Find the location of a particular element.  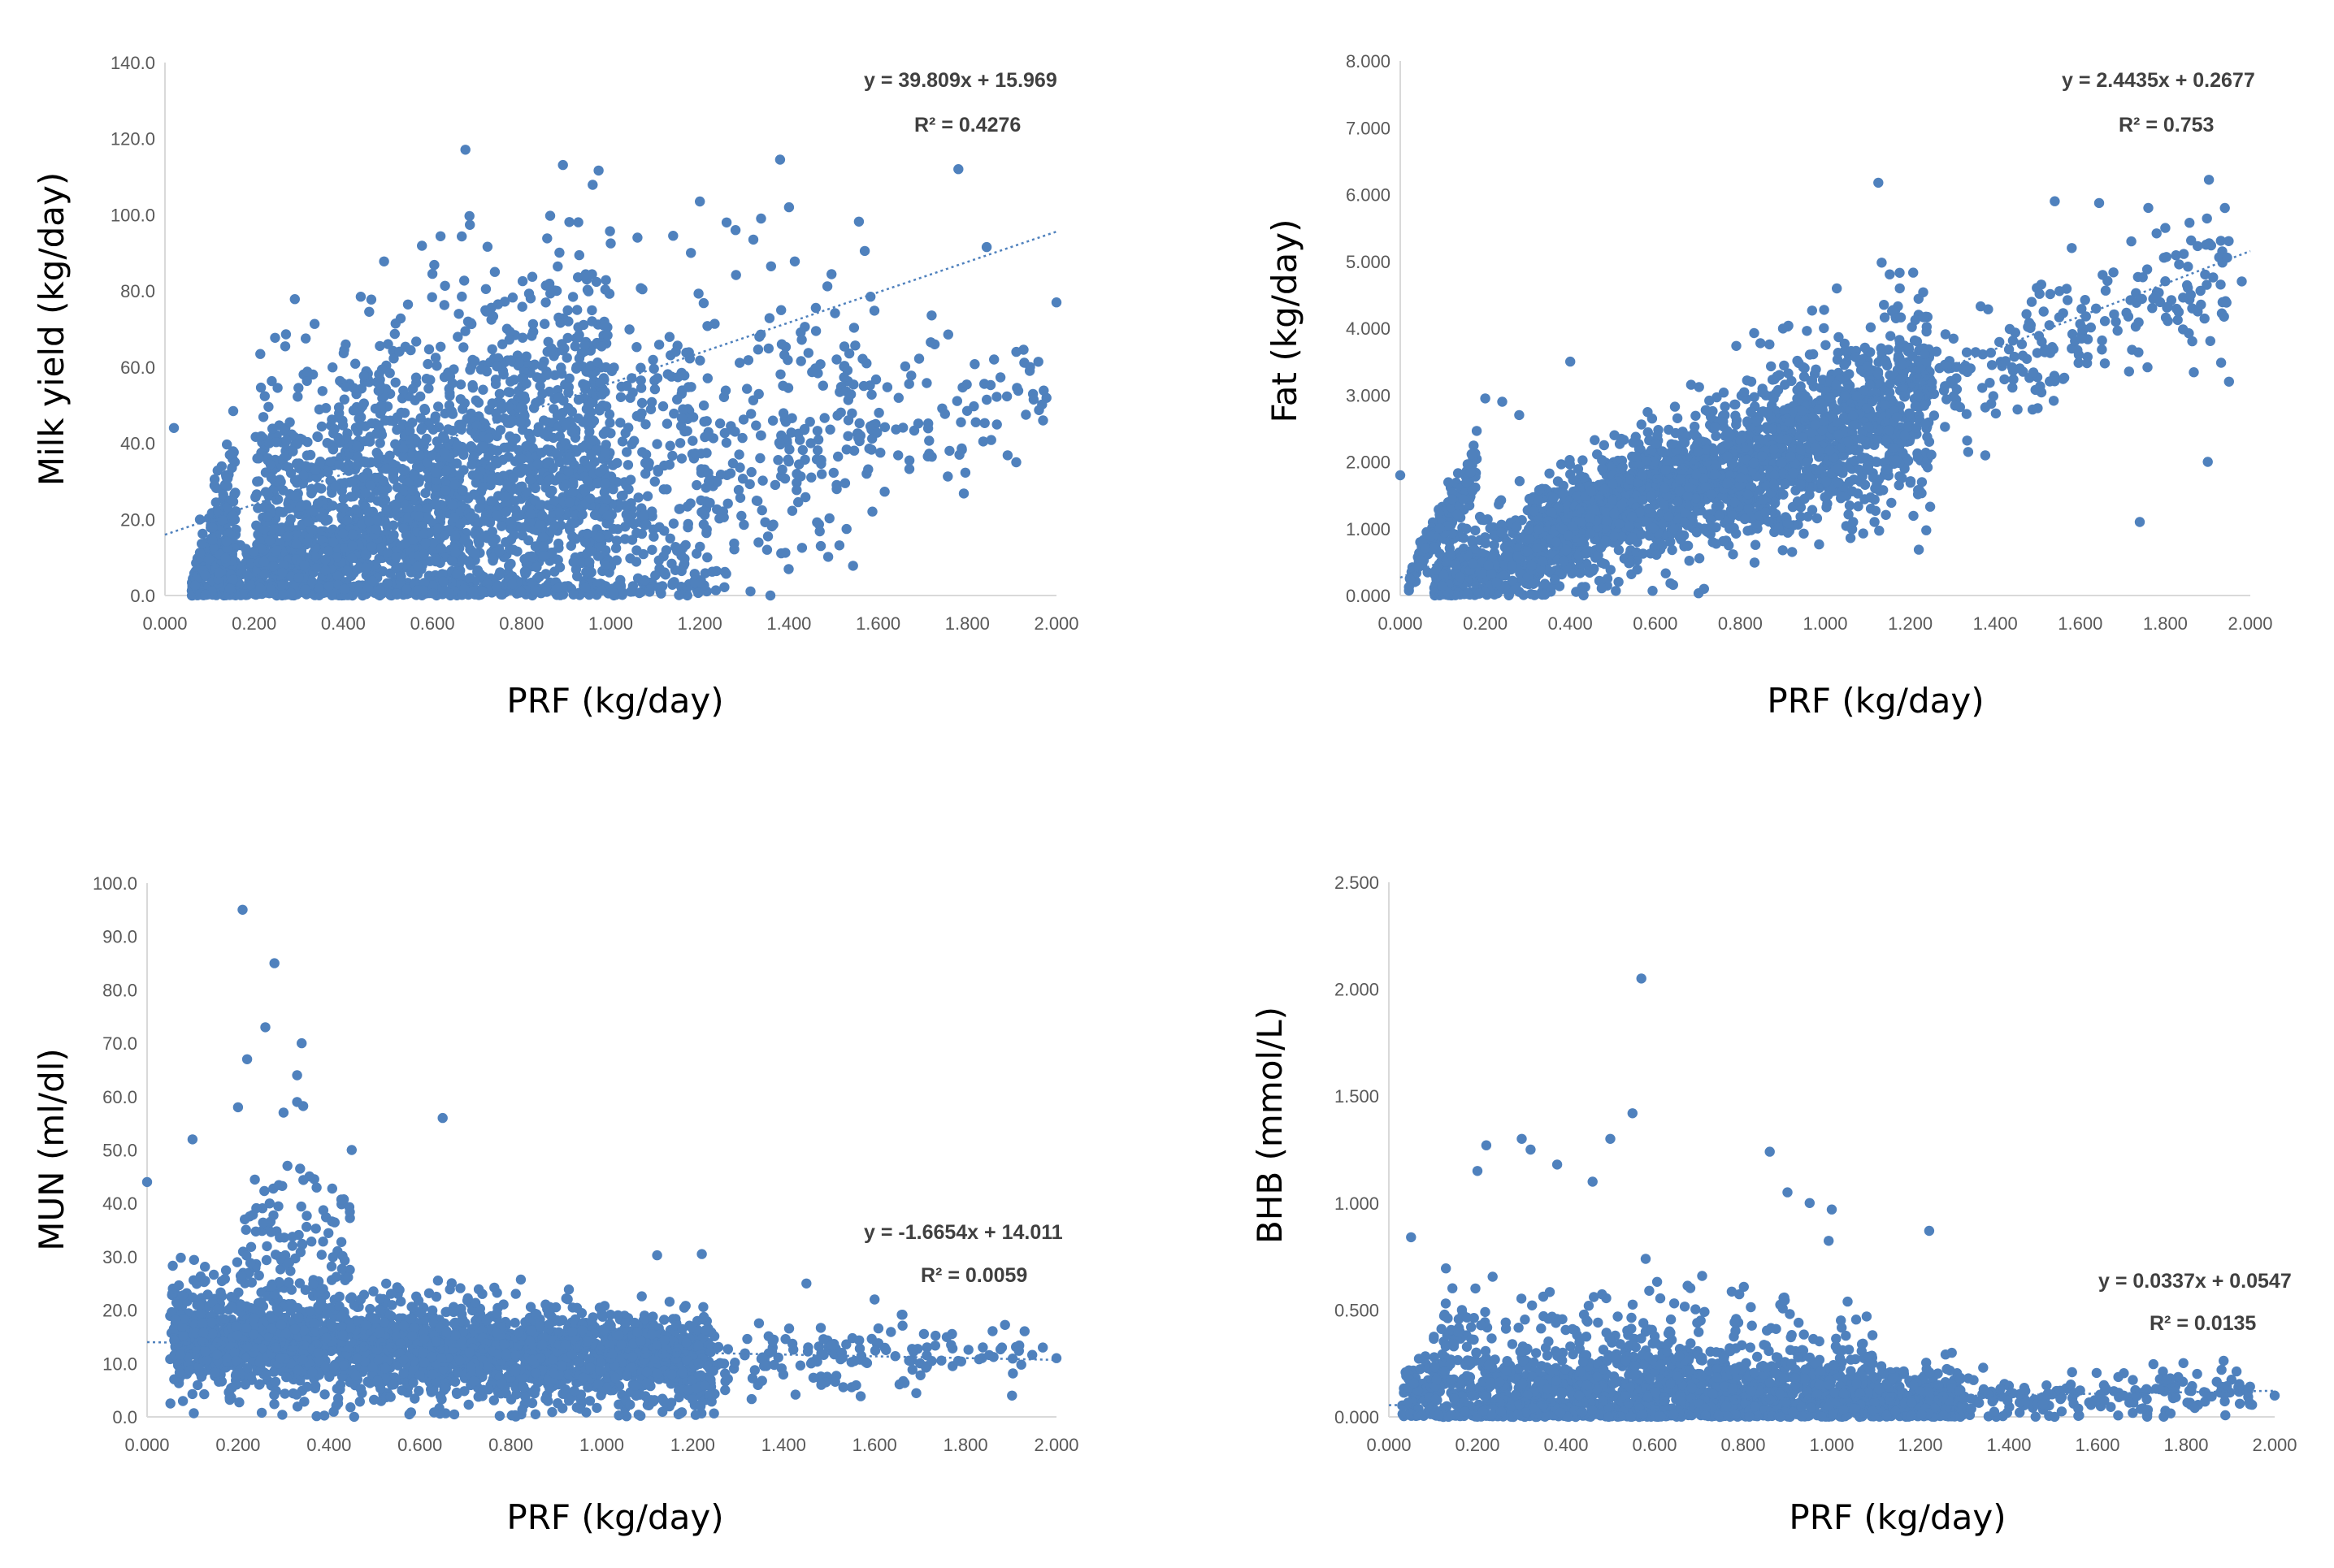

panel-1-y-tick-label: 6.000 is located at coordinates (1368, 195).